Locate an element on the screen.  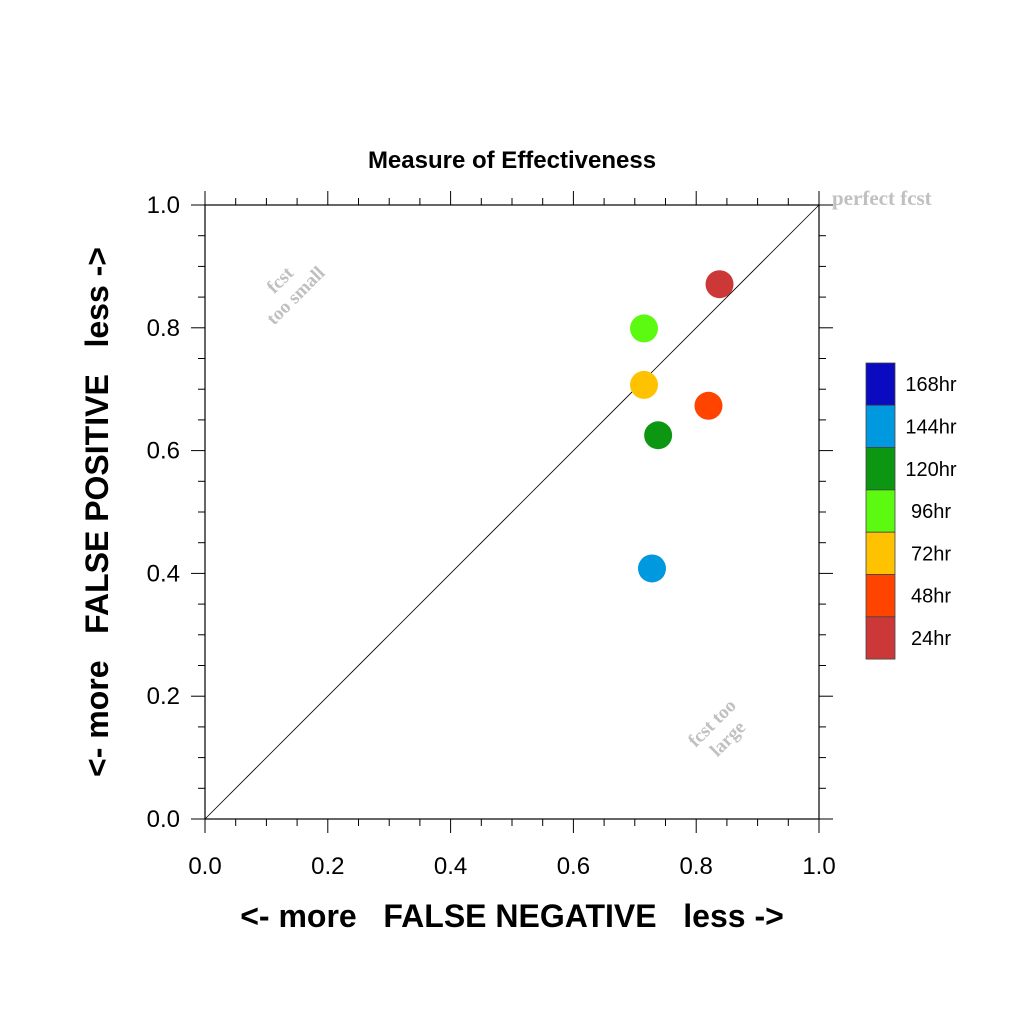
point-96hr is located at coordinates (644, 328).